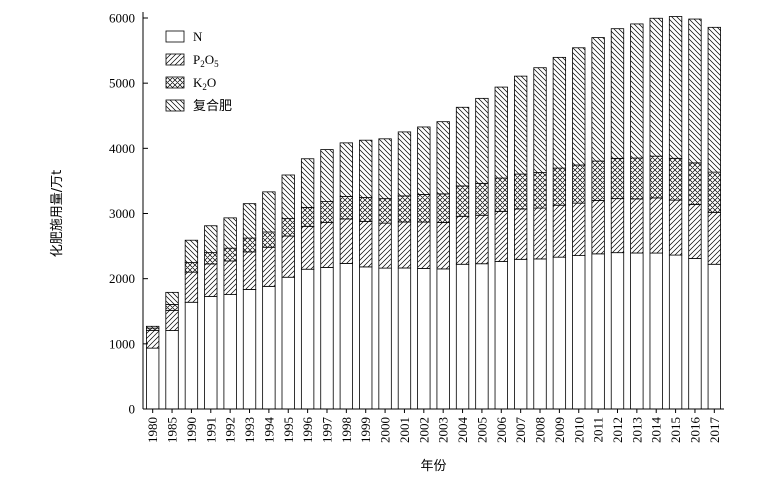  I want to click on legend-label-k2o: K2O, so click(204, 83).